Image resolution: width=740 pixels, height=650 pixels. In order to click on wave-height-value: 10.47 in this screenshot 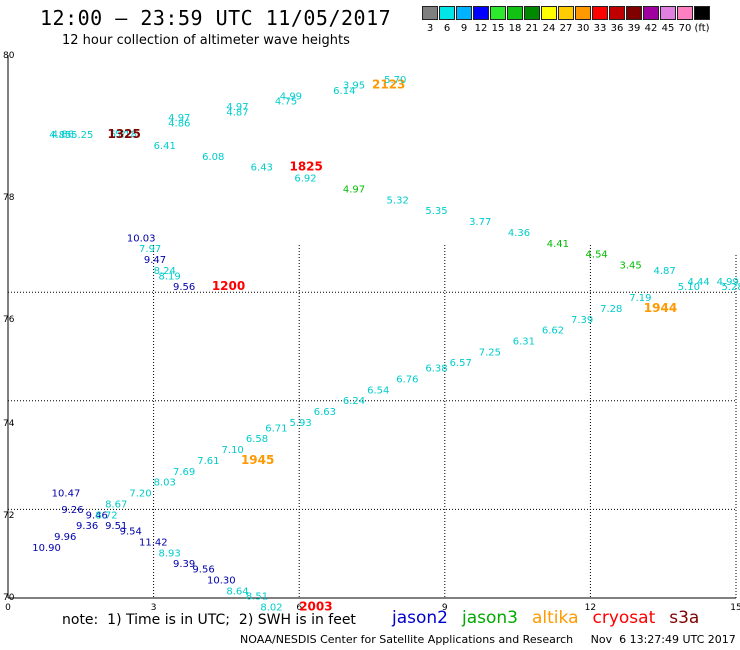, I will do `click(66, 494)`.